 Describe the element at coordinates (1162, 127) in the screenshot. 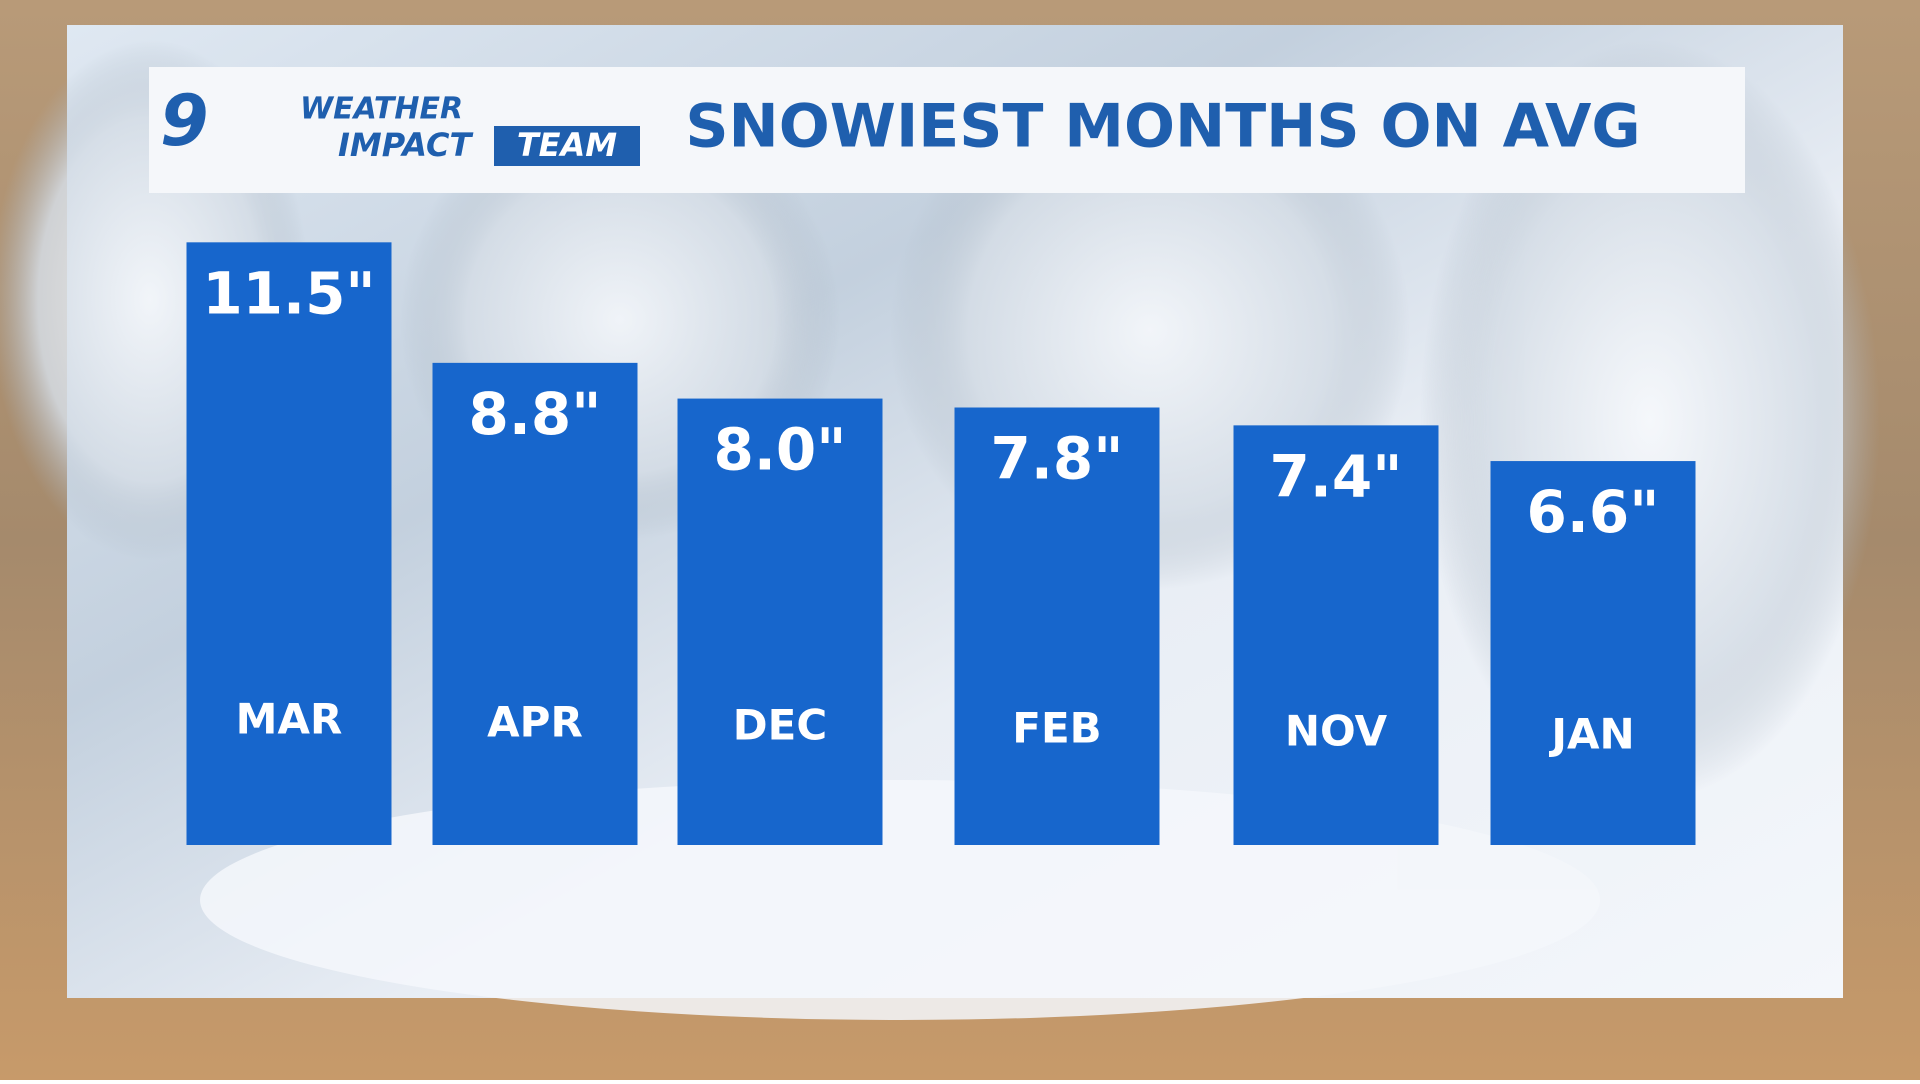

I see `chart-title: SNOWIEST MONTHS ON AVG` at that location.